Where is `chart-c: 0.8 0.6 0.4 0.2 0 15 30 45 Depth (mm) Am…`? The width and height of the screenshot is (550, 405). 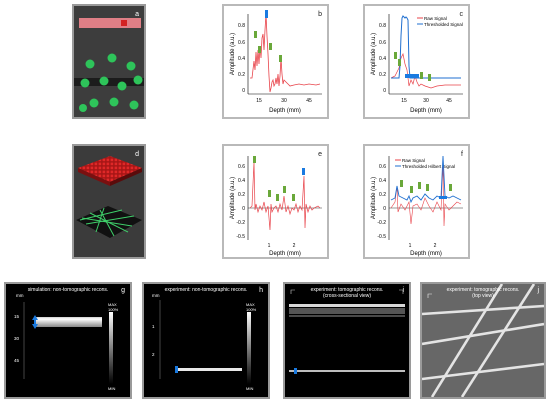
chart-c: 0.8 0.6 0.4 0.2 0 15 30 45 Depth (mm) Am… is located at coordinates (417, 64).